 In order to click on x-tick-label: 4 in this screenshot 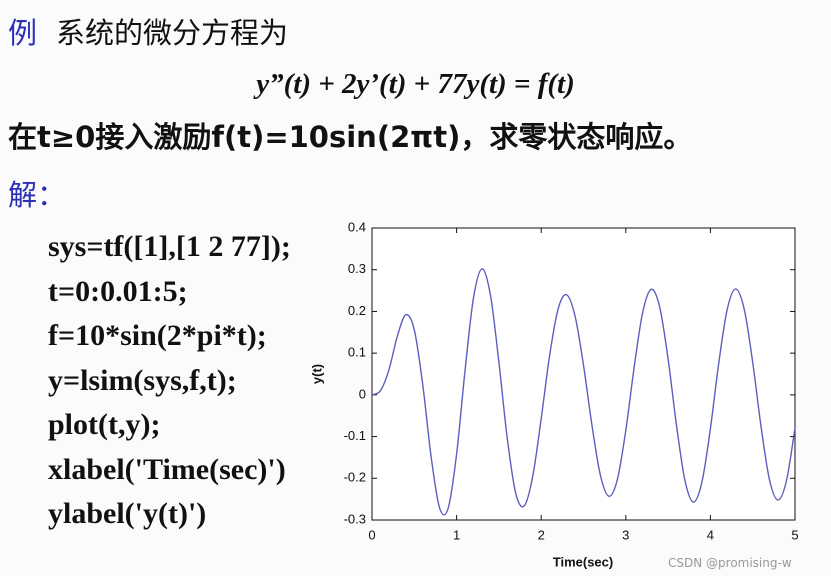, I will do `click(710, 534)`.